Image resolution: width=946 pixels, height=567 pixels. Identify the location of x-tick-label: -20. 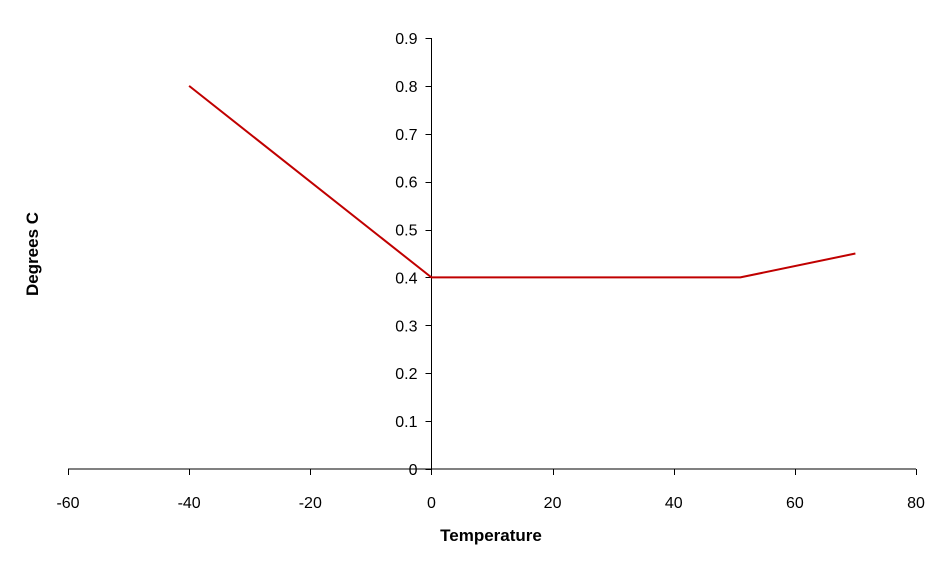
(310, 503).